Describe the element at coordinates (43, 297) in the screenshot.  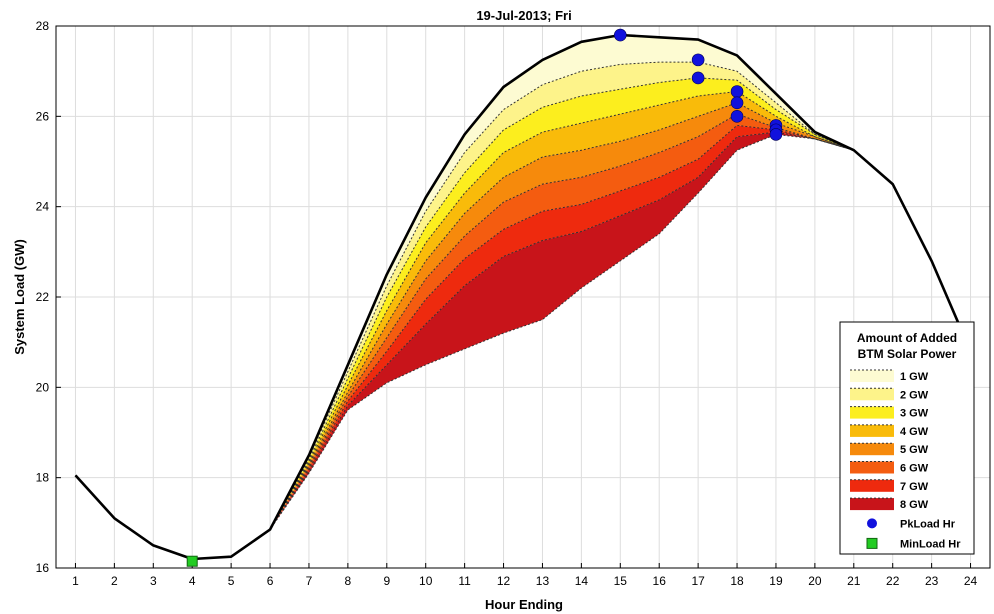
I see `y-tick-label: 22` at that location.